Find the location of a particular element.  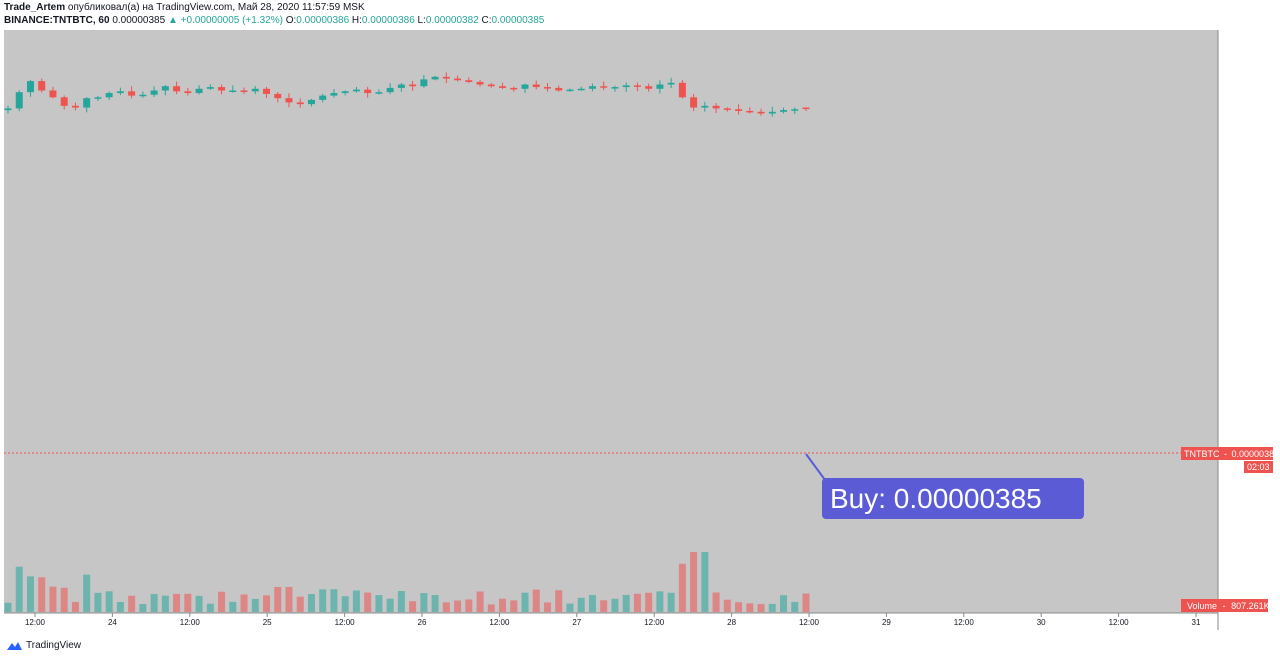

publisher-name: Trade_Artem is located at coordinates (35, 7).